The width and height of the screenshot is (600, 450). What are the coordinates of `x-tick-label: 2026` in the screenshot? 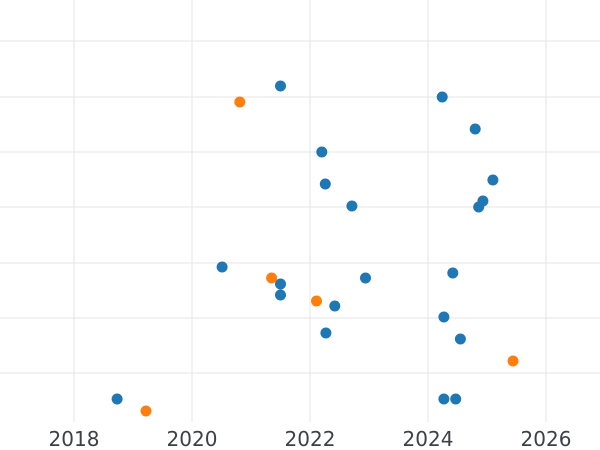 It's located at (546, 438).